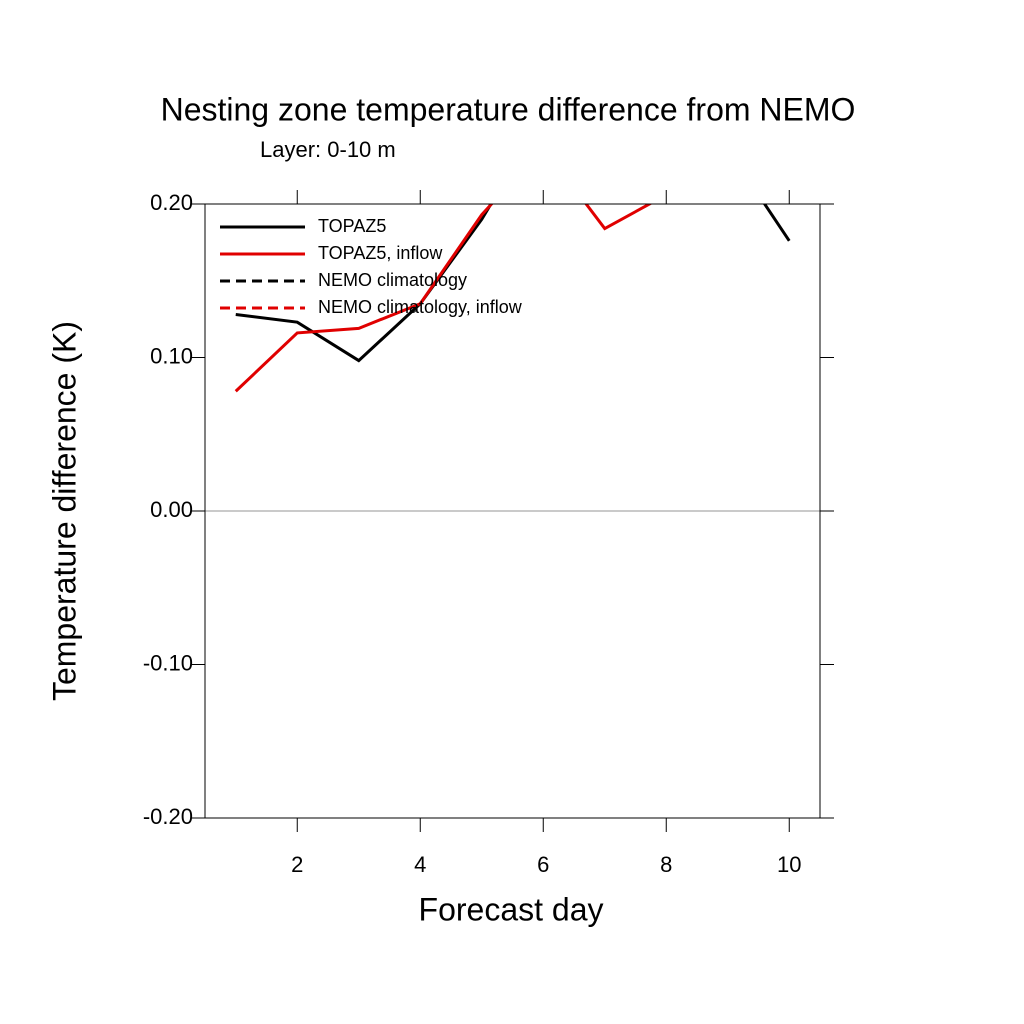 The image size is (1024, 1024). Describe the element at coordinates (168, 816) in the screenshot. I see `y-tick-label: -0.20` at that location.